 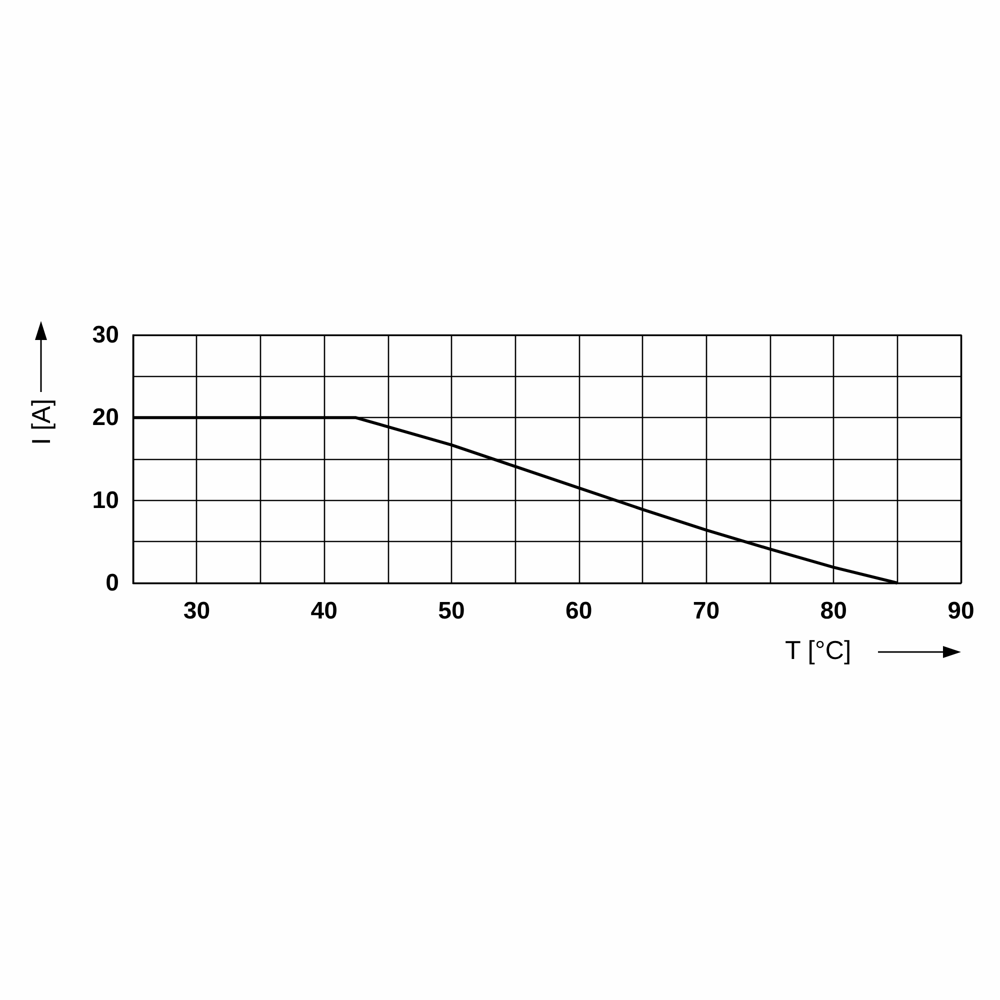 I want to click on x-tick-label: 40, so click(x=324, y=611).